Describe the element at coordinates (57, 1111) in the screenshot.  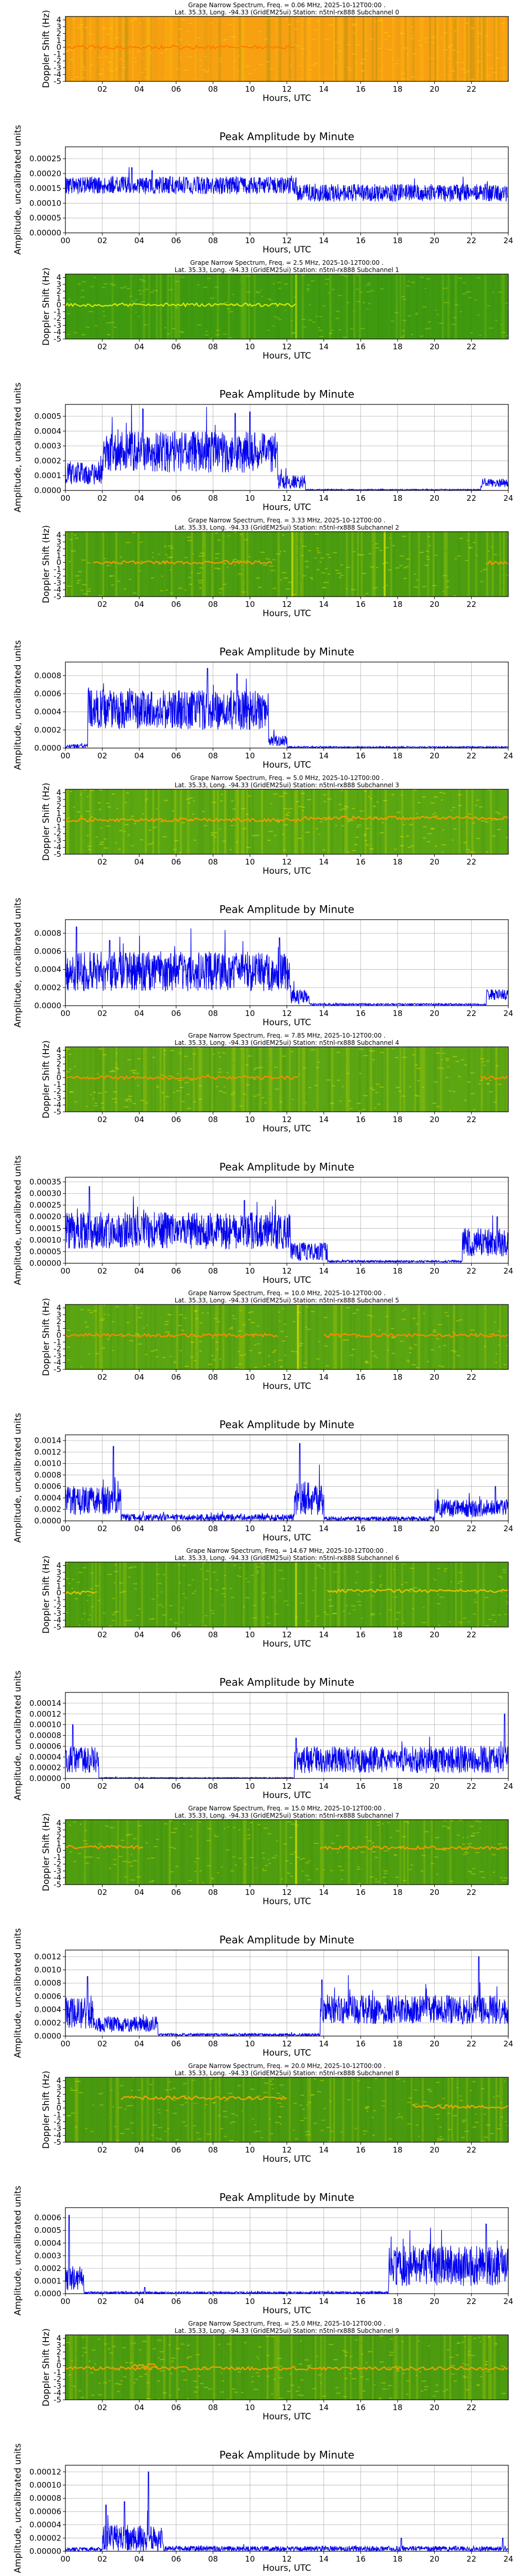
I see `y-tick-label: -5` at that location.